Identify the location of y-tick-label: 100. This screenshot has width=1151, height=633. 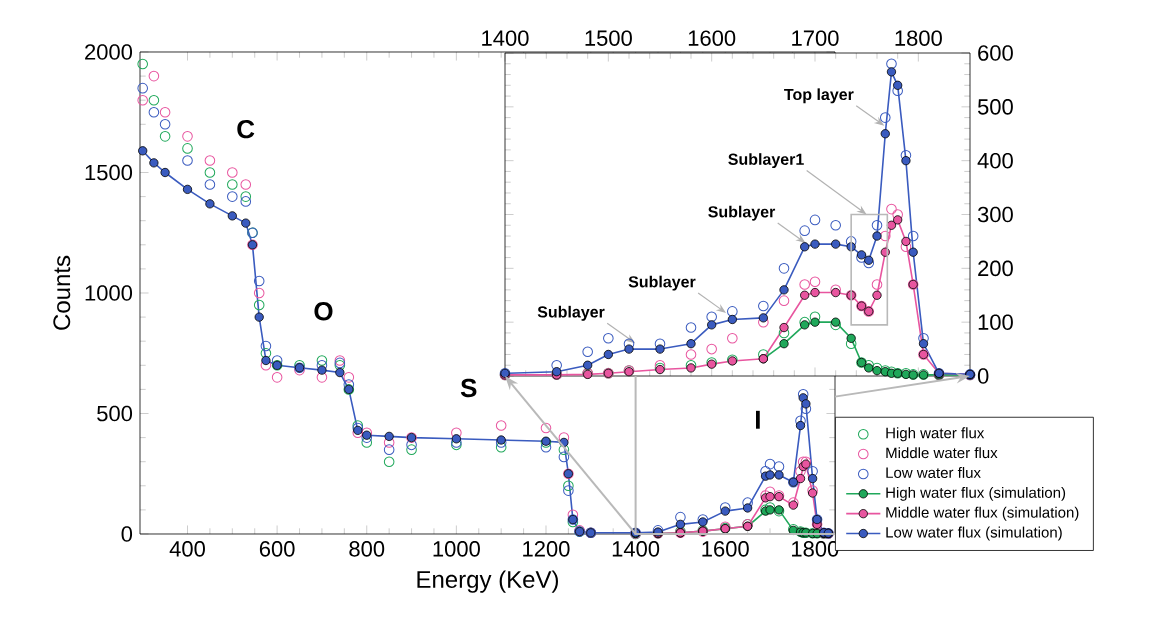
(995, 322).